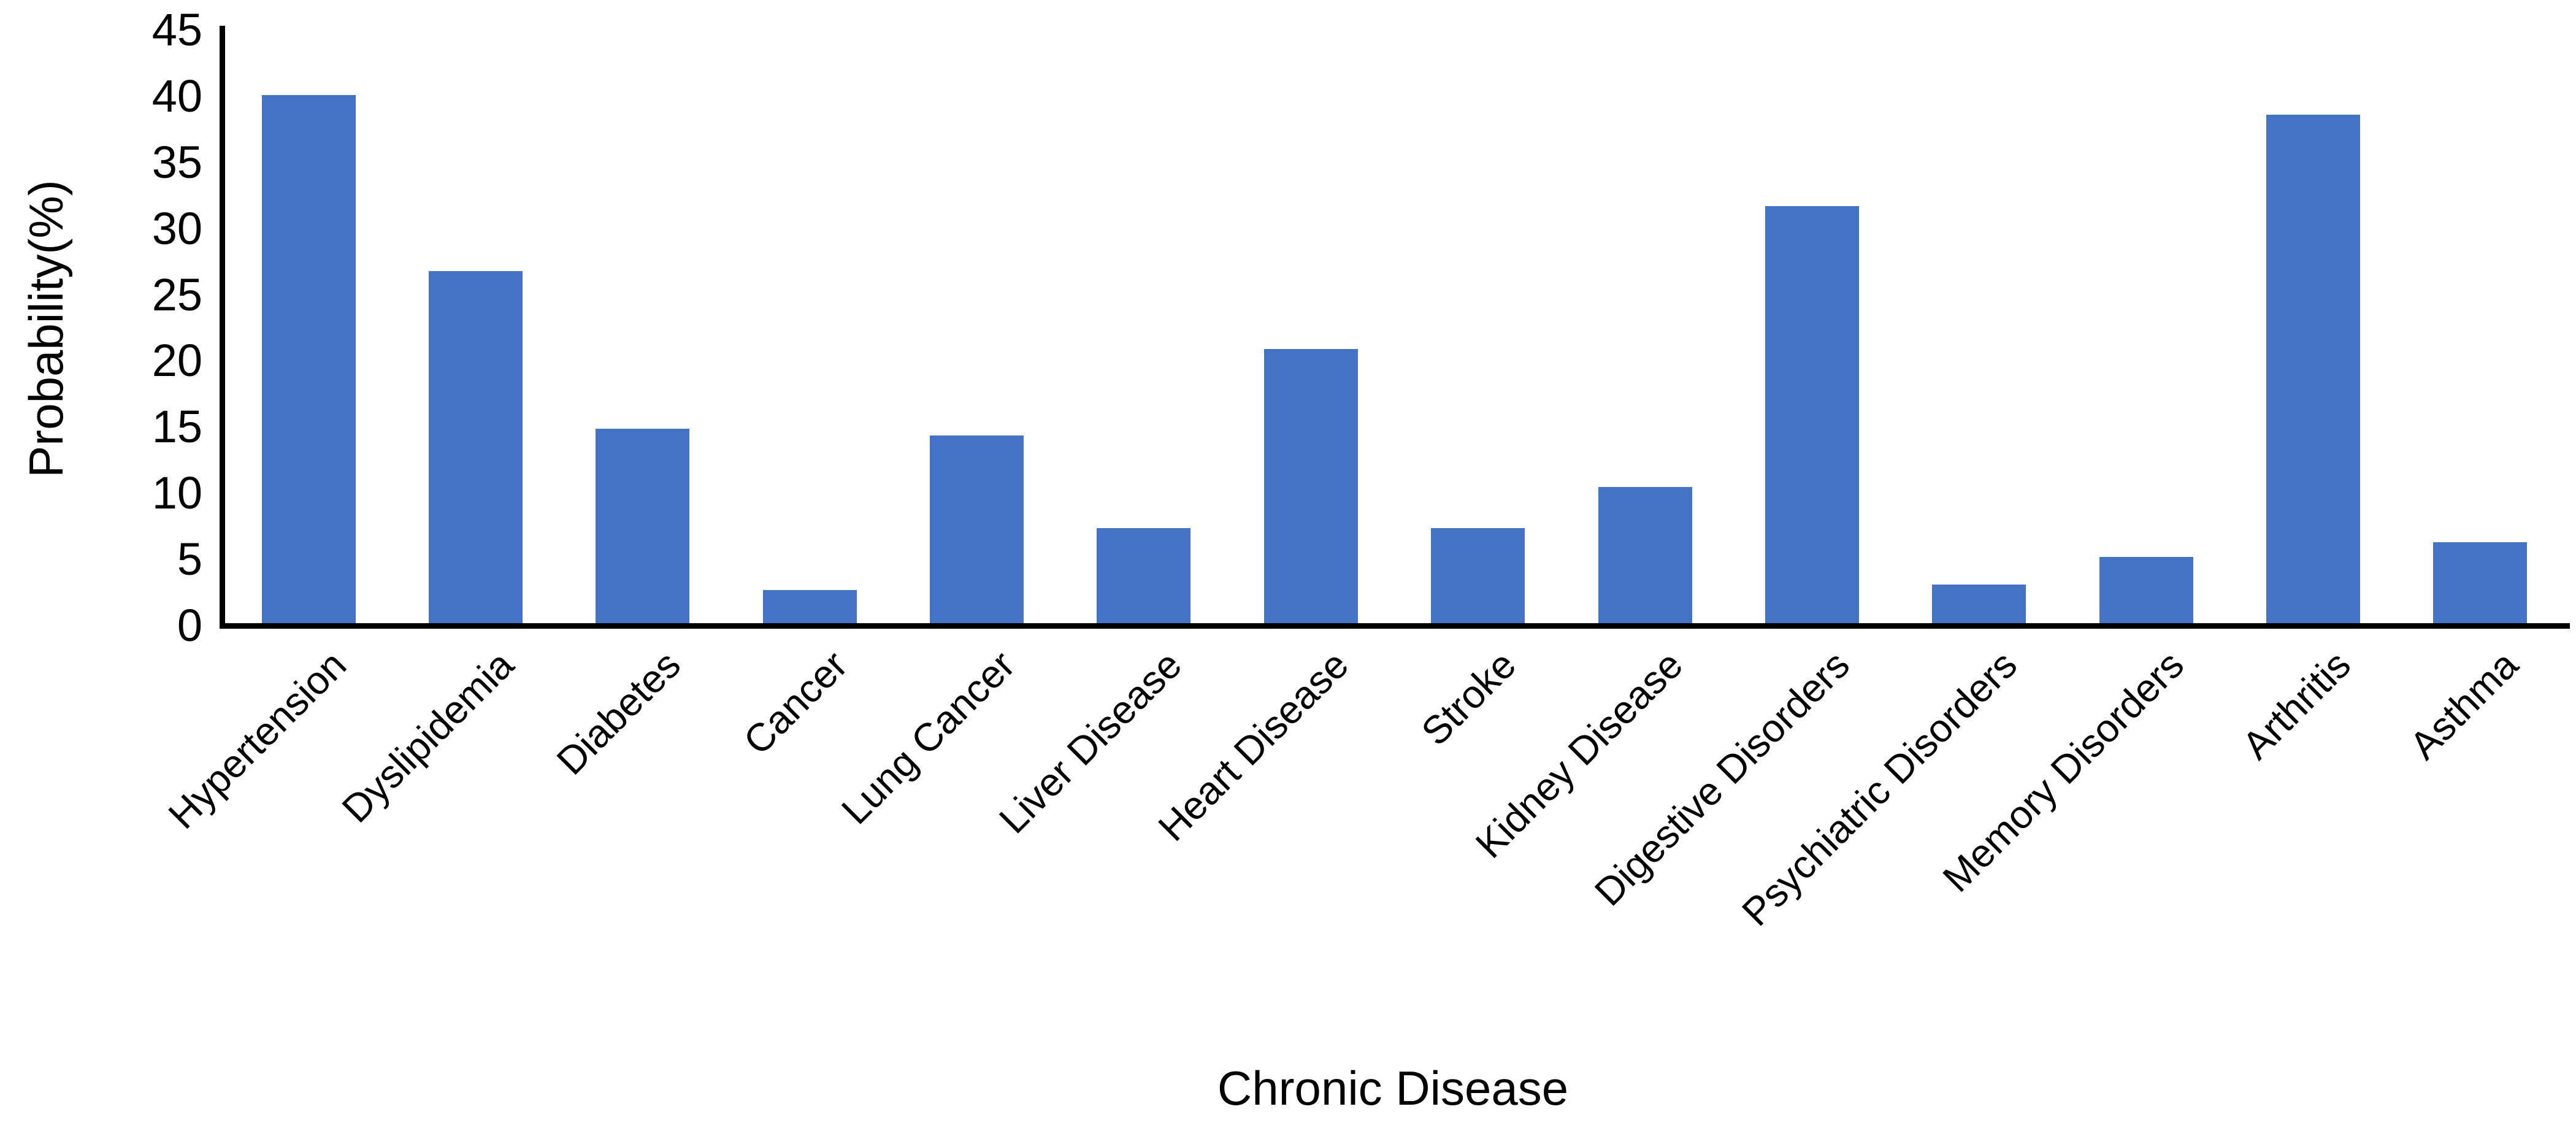 The width and height of the screenshot is (2576, 1128). I want to click on x-category-label: Liver Disease, so click(1090, 742).